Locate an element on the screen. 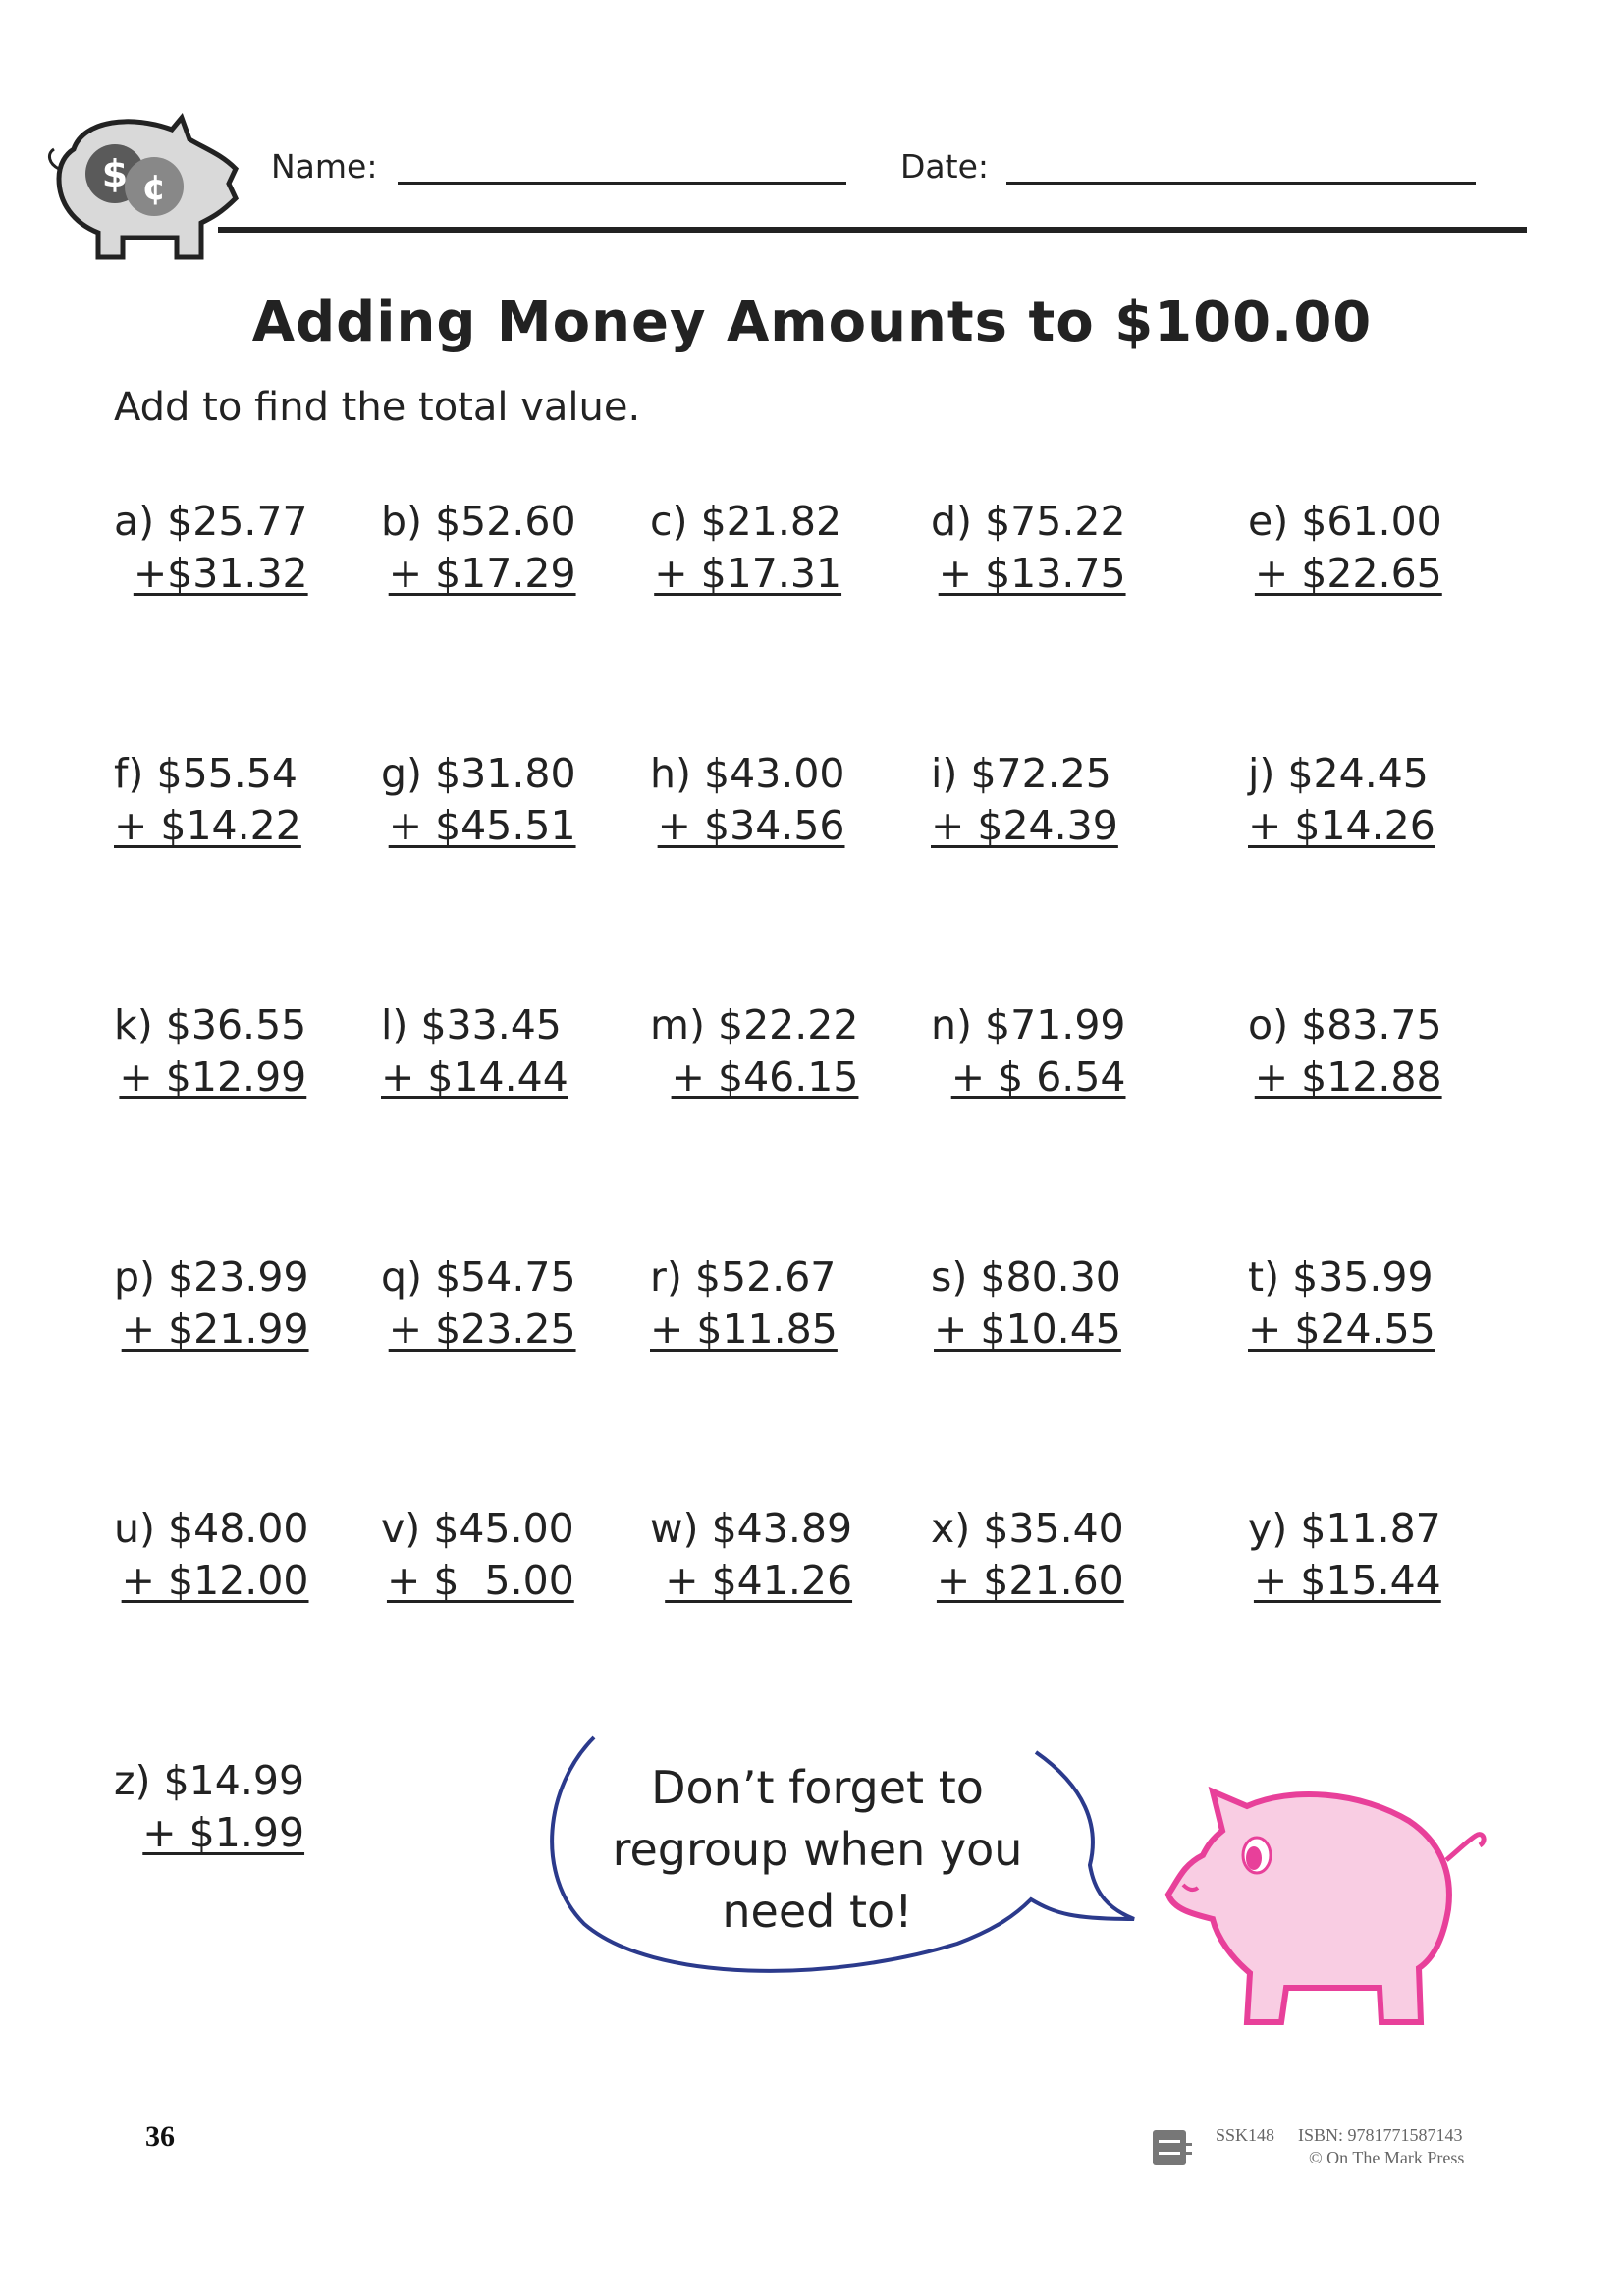 This screenshot has width=1624, height=2296. first-addend: $72.25 is located at coordinates (1040, 773).